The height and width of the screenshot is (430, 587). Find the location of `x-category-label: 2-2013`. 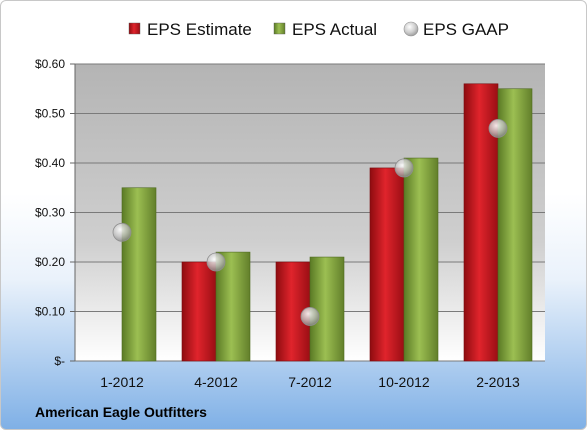

x-category-label: 2-2013 is located at coordinates (498, 382).